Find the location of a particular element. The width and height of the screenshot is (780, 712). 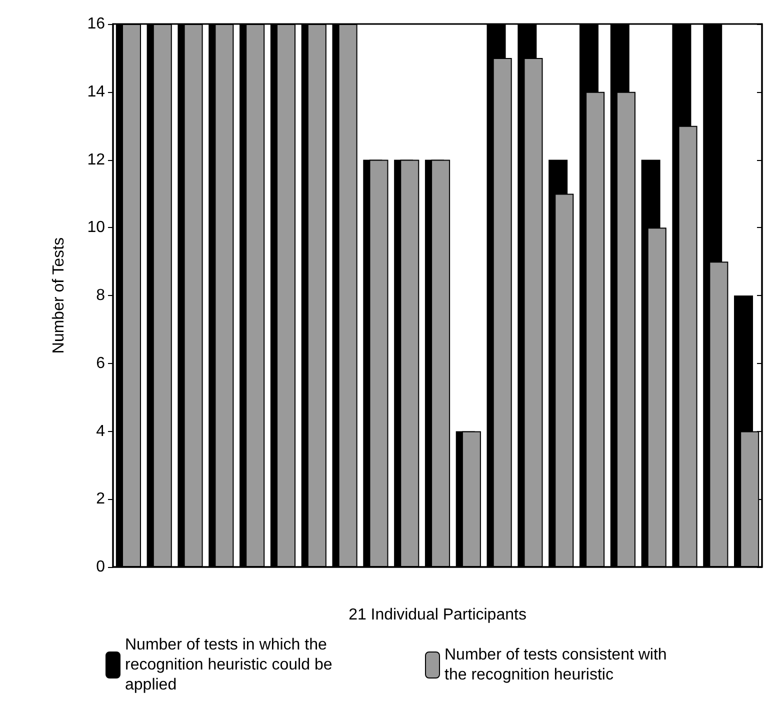

y-tick-label: 16 is located at coordinates (96, 24).